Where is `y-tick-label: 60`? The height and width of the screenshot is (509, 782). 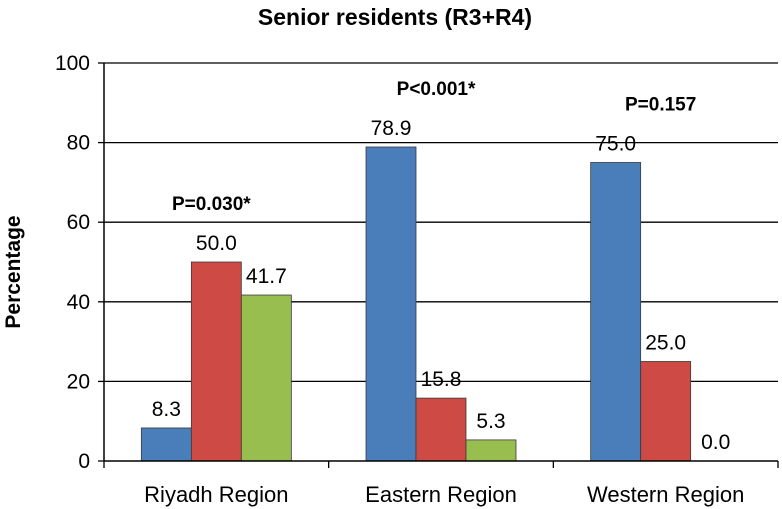 y-tick-label: 60 is located at coordinates (78, 222).